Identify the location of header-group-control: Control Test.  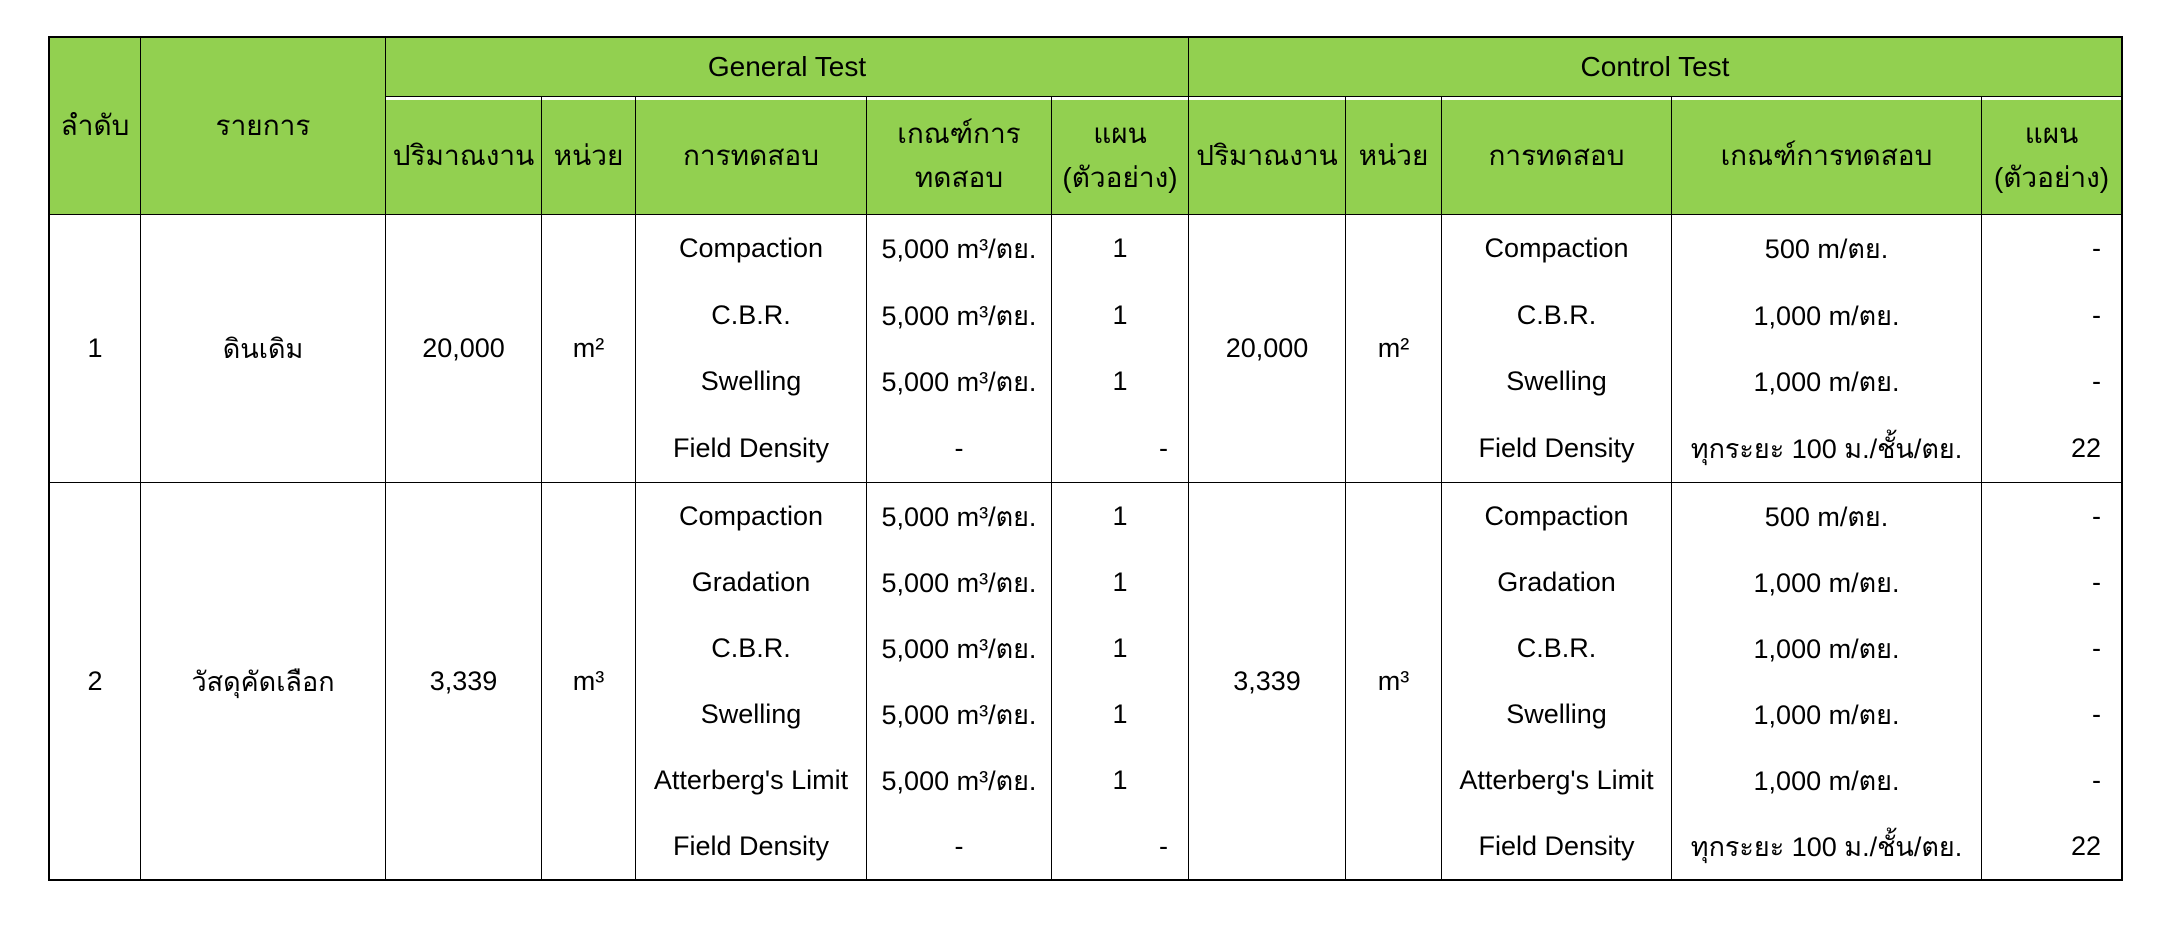
(1654, 67).